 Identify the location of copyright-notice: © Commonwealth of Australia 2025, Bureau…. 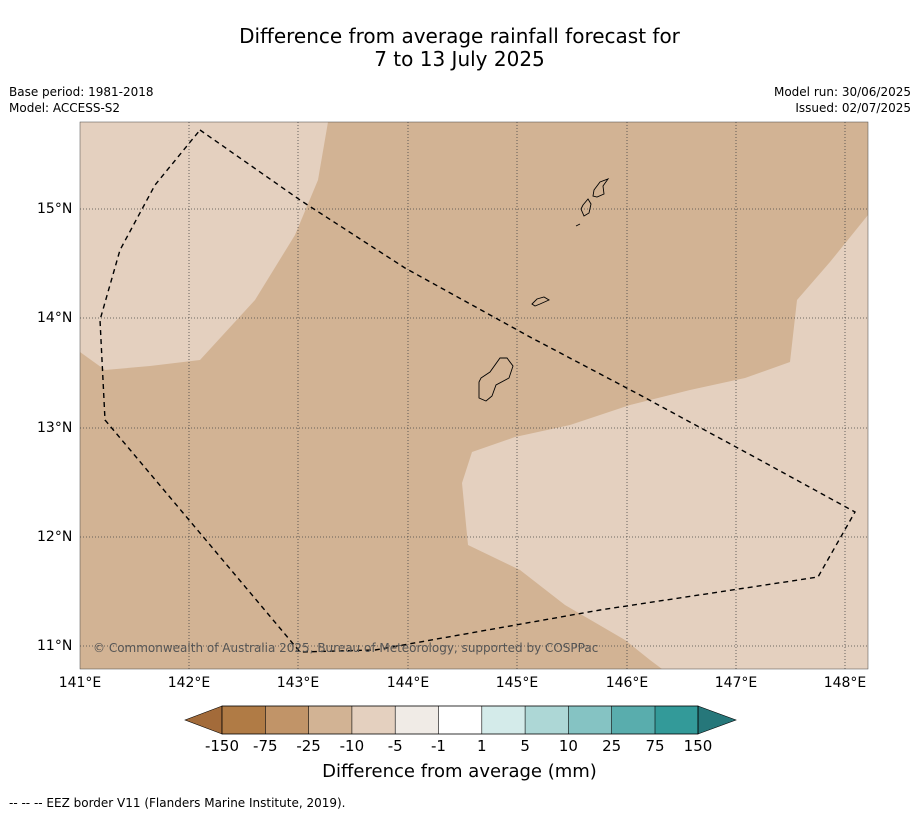
(346, 648).